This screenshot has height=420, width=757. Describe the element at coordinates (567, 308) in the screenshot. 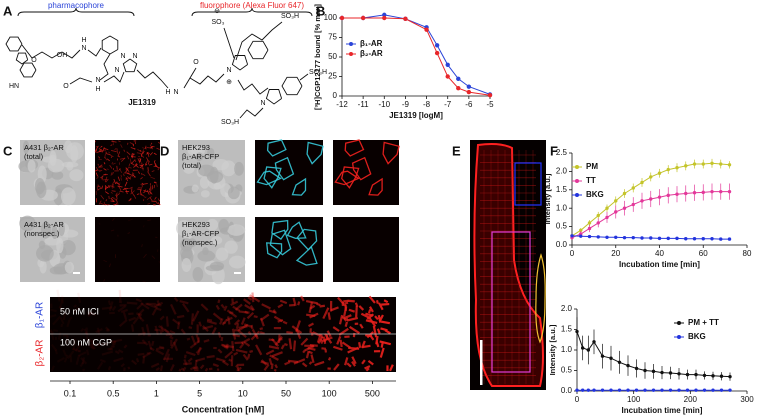

I see `y-tick-label: 2.0` at that location.